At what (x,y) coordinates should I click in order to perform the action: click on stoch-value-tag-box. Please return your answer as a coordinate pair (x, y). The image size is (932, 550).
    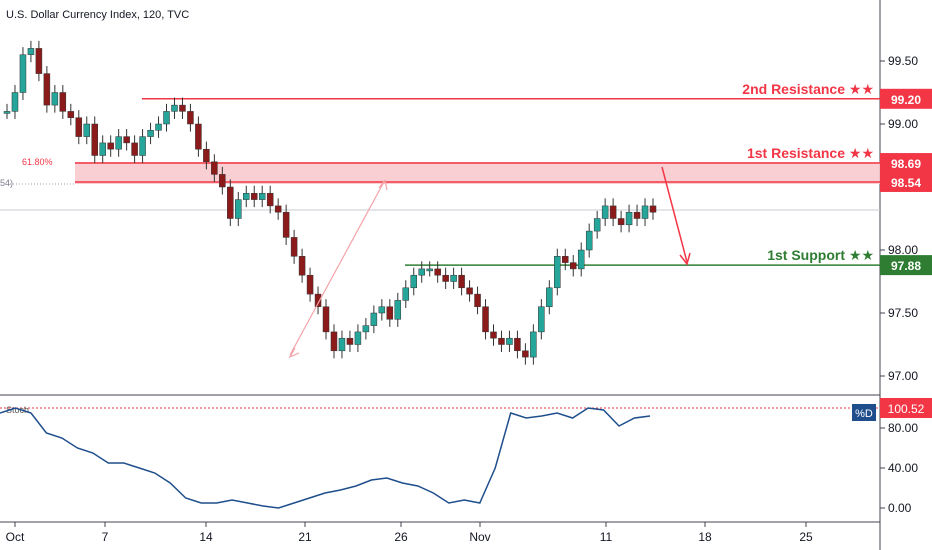
    Looking at the image, I should click on (906, 408).